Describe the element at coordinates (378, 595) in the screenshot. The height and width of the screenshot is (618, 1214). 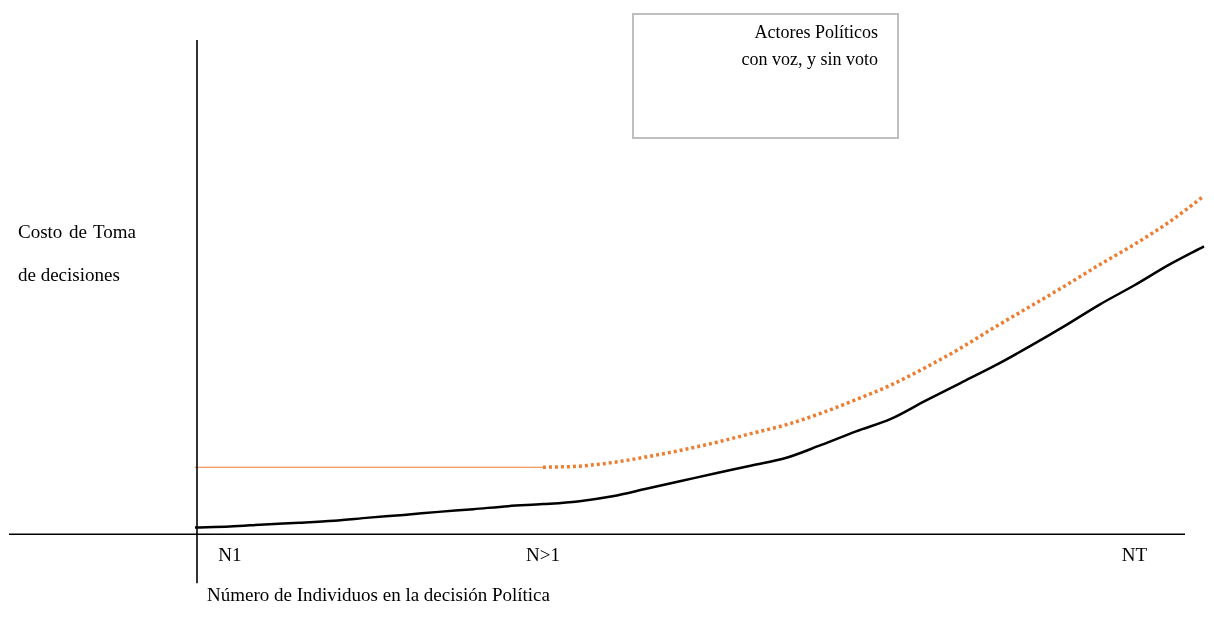
I see `x-axis-title: Número de Individuos en la decisión Política` at that location.